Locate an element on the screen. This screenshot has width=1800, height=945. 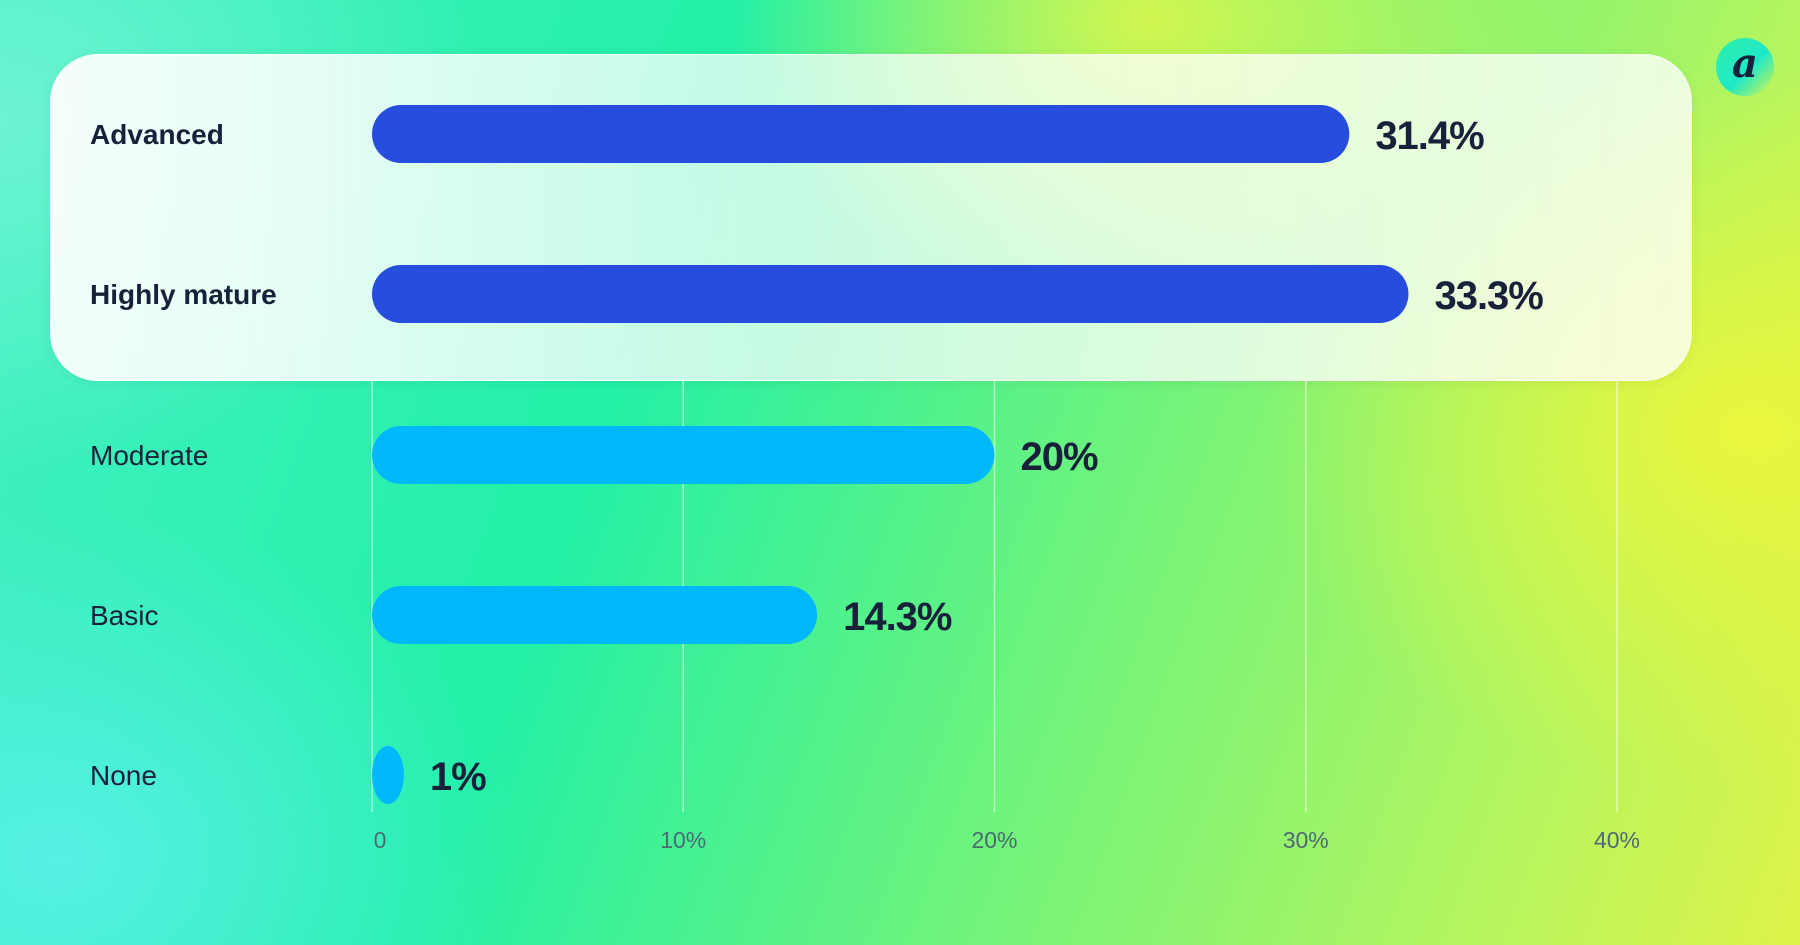
x-tick-label: 20% is located at coordinates (994, 840).